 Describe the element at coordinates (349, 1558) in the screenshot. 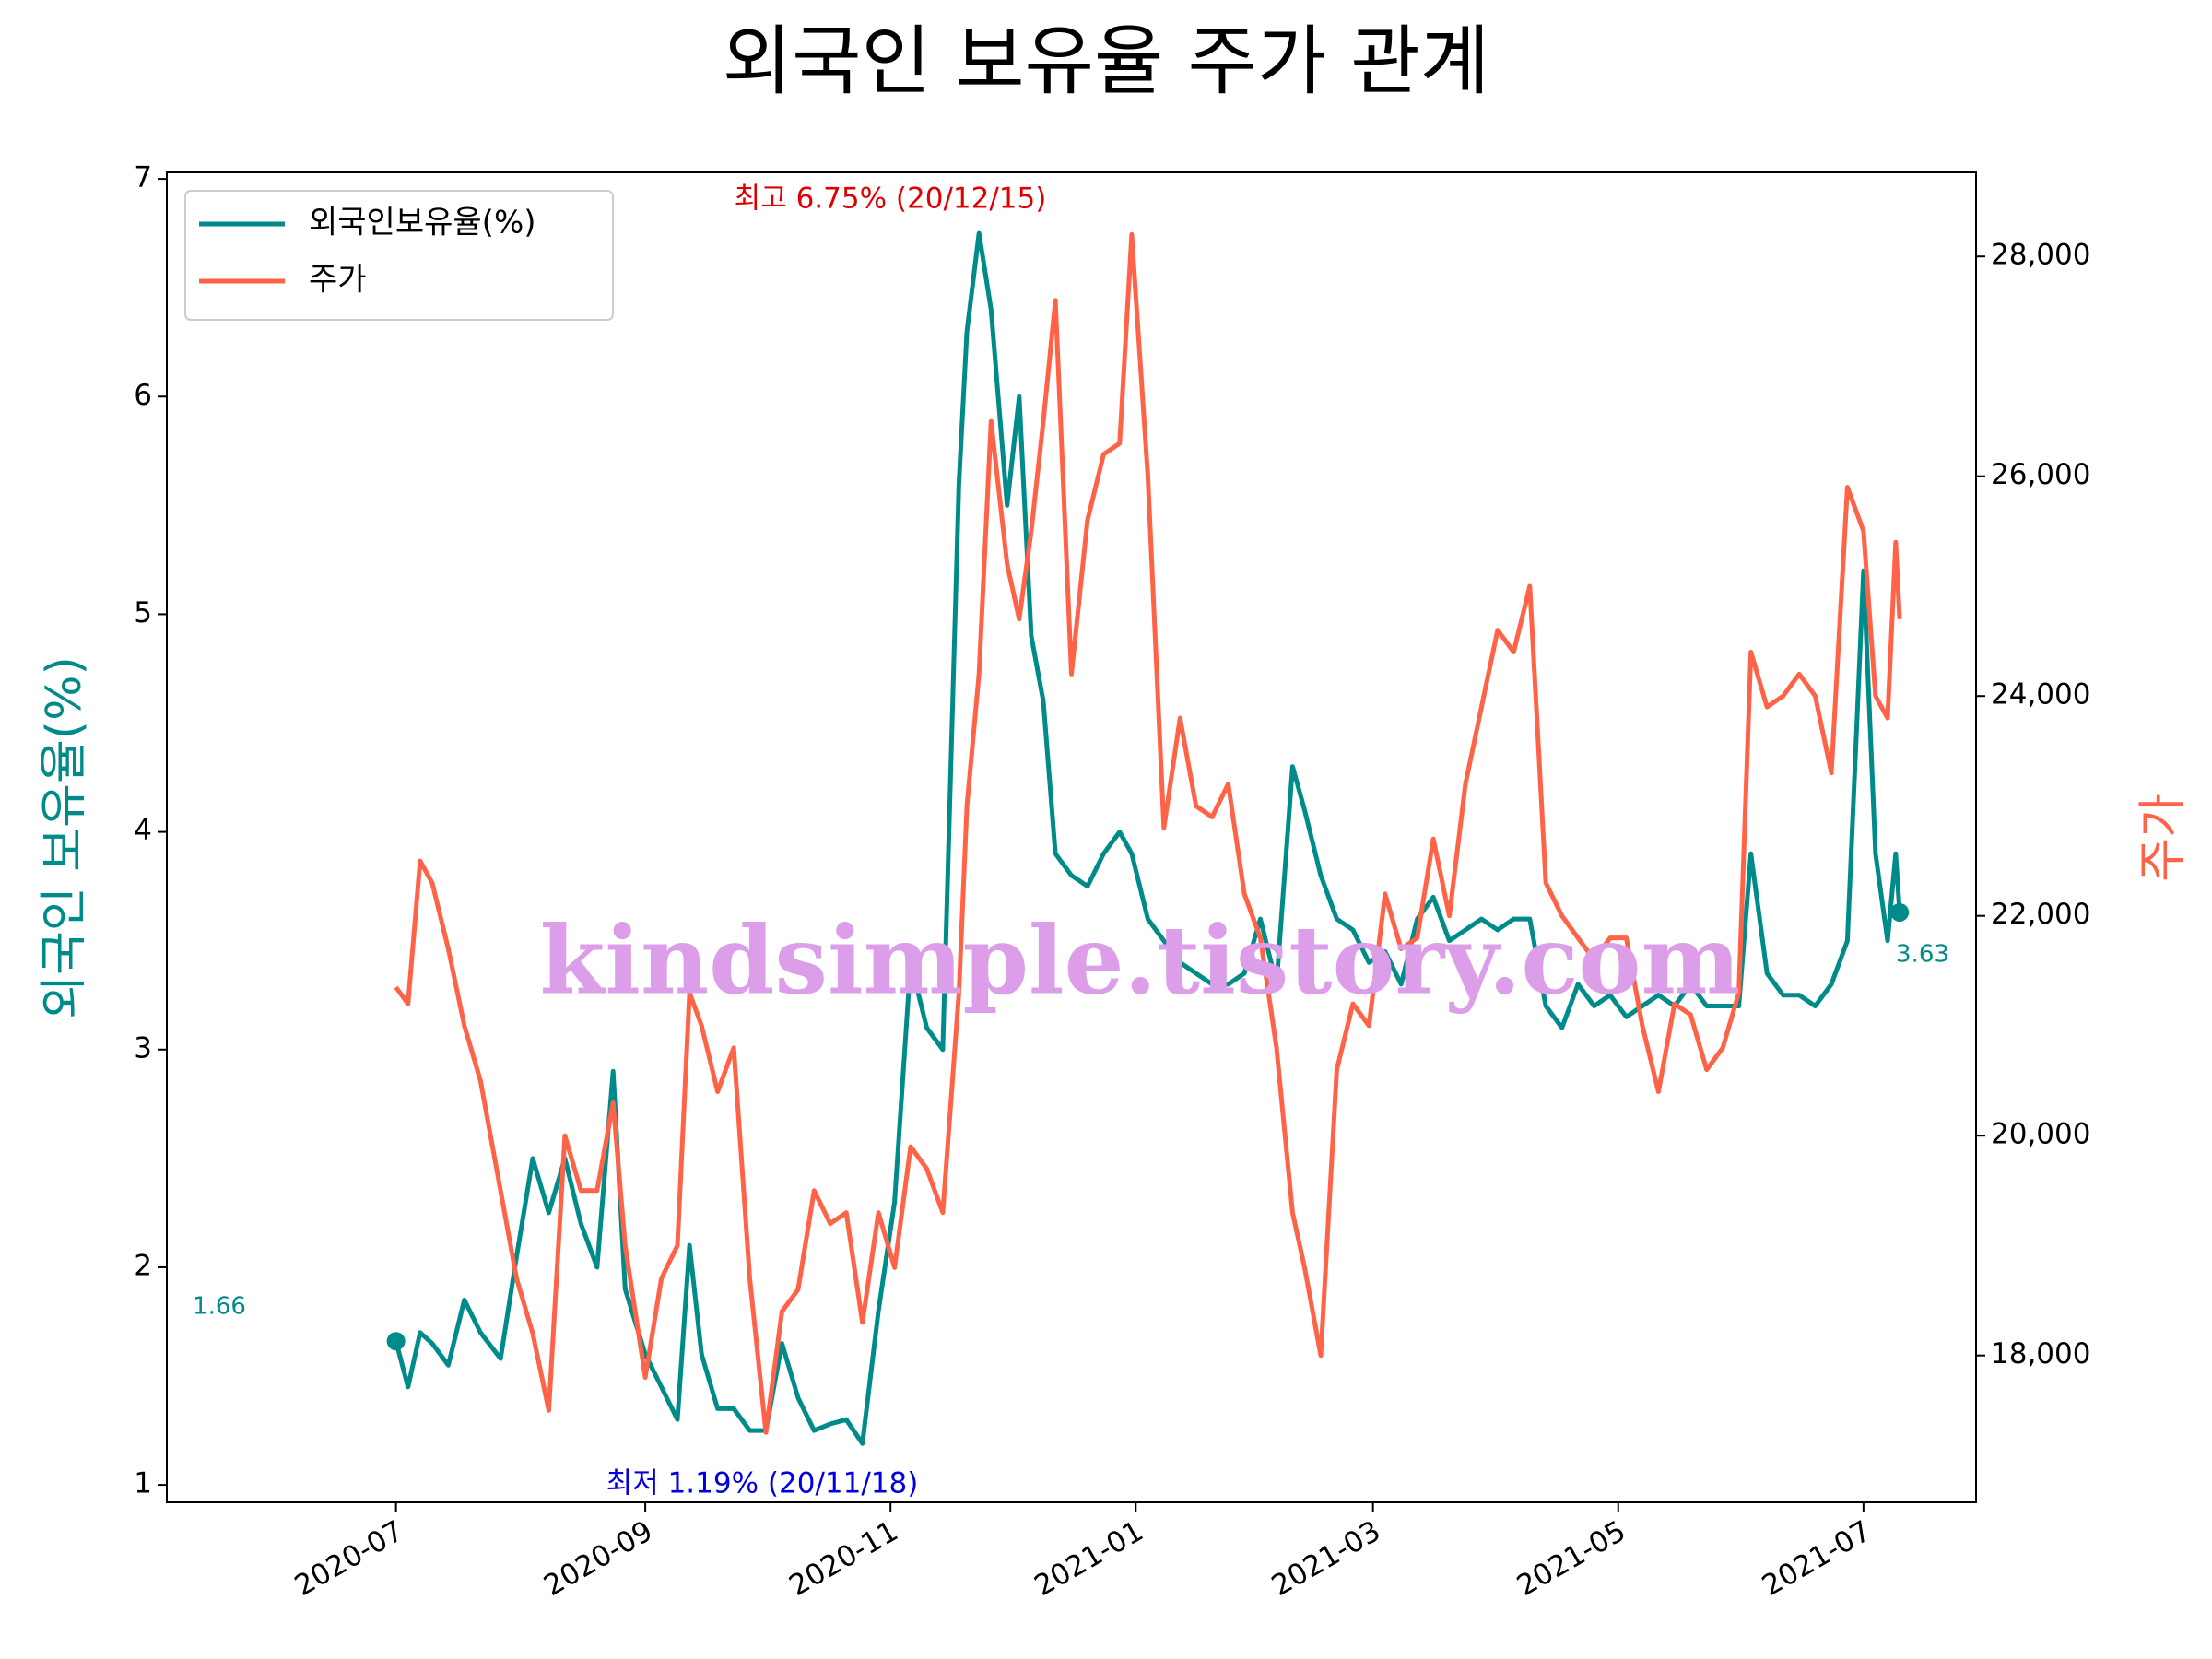

I see `x-tick-label: 2020-07` at that location.